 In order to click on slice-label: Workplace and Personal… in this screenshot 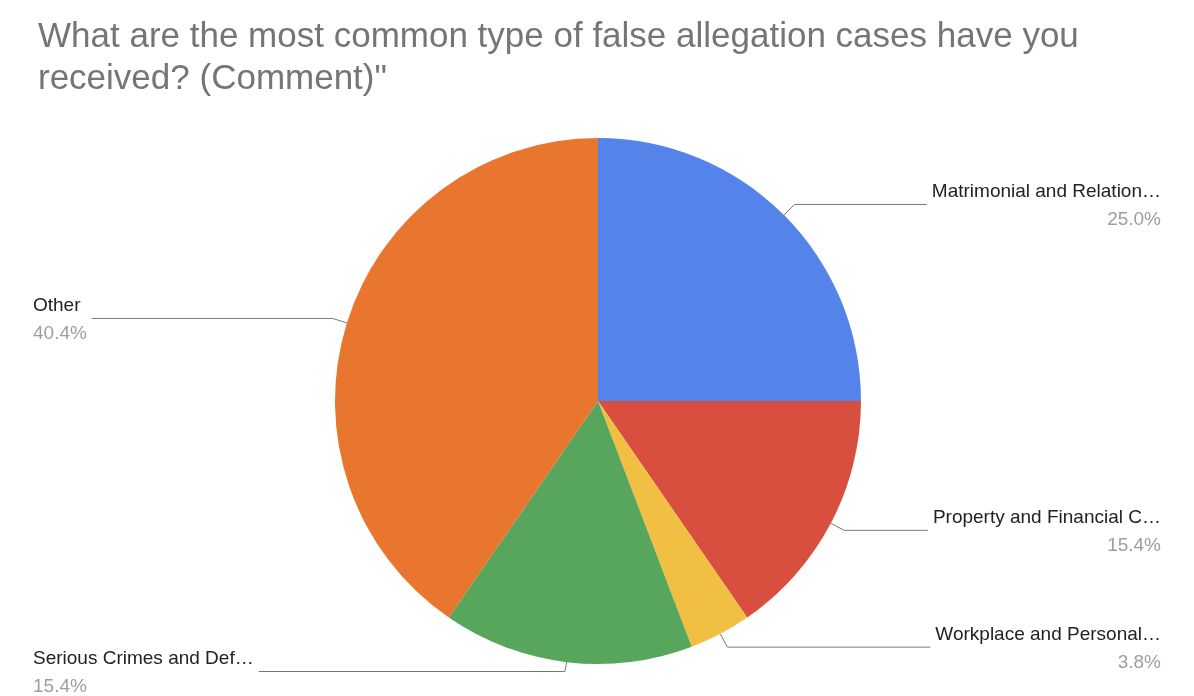, I will do `click(1048, 633)`.